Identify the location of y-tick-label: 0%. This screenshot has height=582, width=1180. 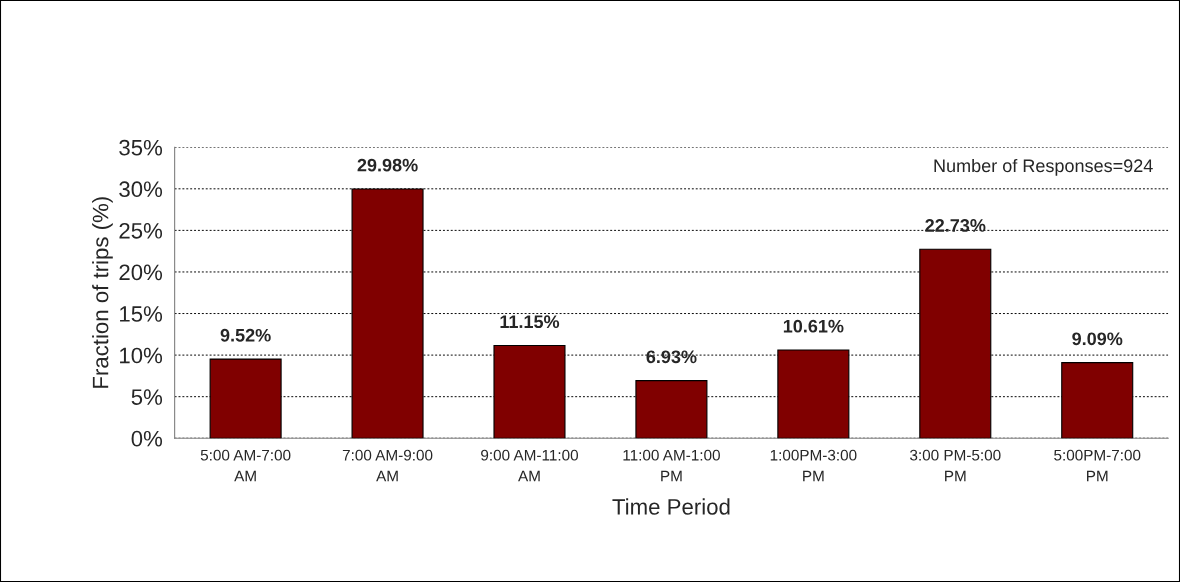
(147, 438).